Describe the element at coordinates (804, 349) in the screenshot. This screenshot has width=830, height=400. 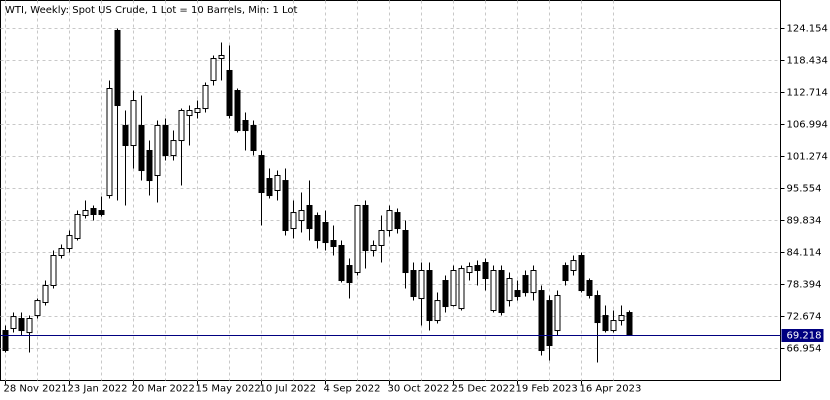
I see `y-tick-label: 66.954` at that location.